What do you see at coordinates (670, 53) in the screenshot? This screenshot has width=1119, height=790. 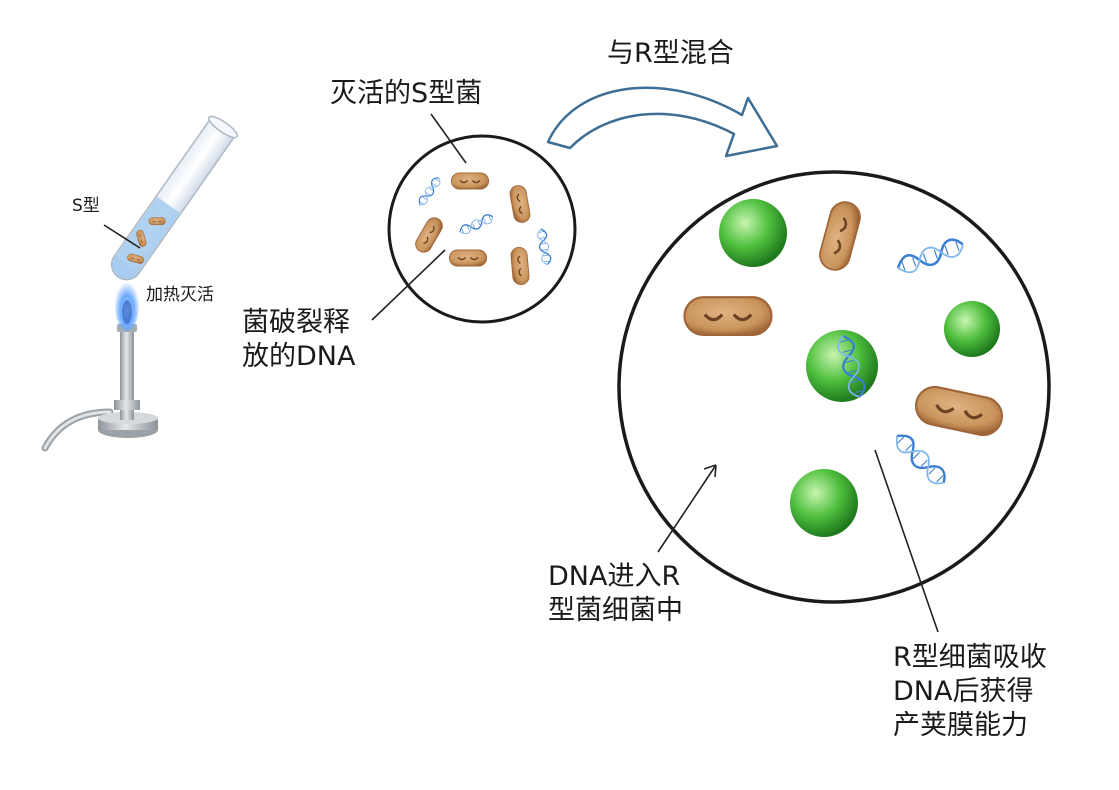 I see `label-mix-with-r: 与R型混合` at bounding box center [670, 53].